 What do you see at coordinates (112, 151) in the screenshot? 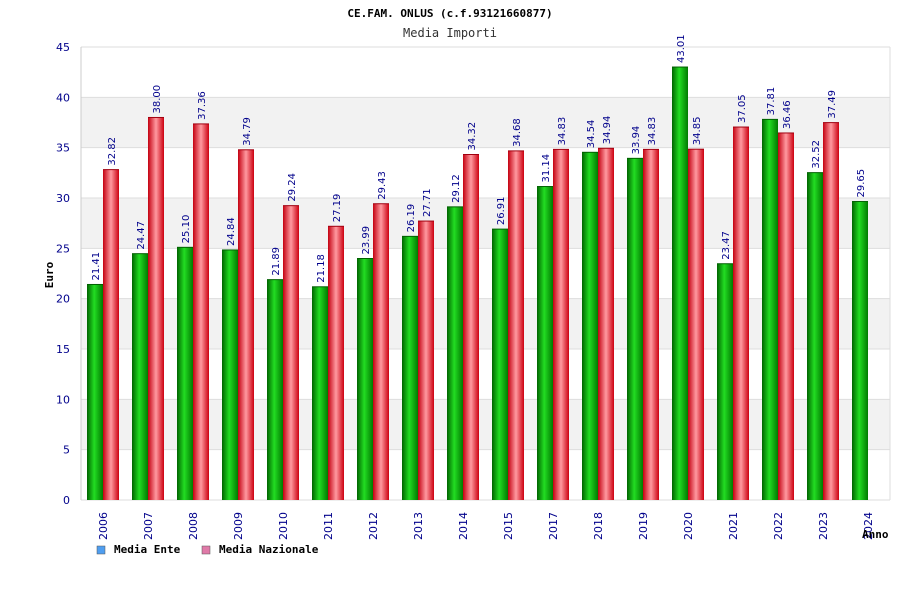
I see `data-label: 32.82` at bounding box center [112, 151].